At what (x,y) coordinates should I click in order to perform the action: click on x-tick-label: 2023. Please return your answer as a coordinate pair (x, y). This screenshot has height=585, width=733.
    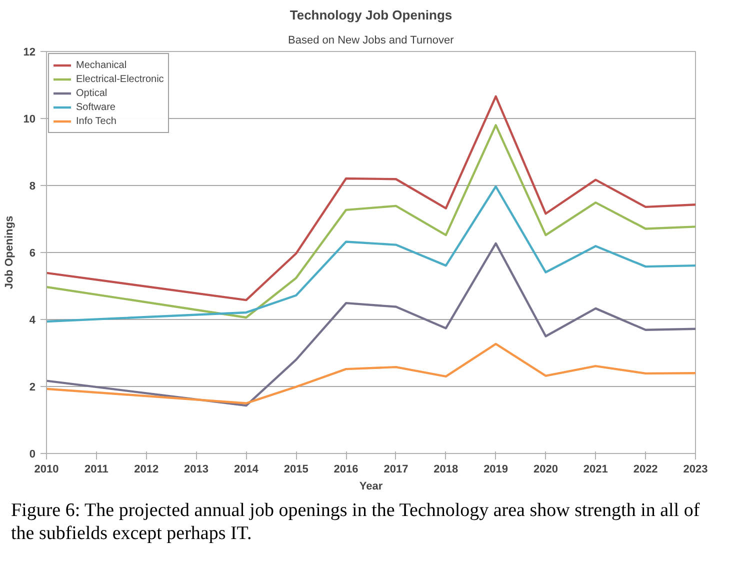
    Looking at the image, I should click on (695, 470).